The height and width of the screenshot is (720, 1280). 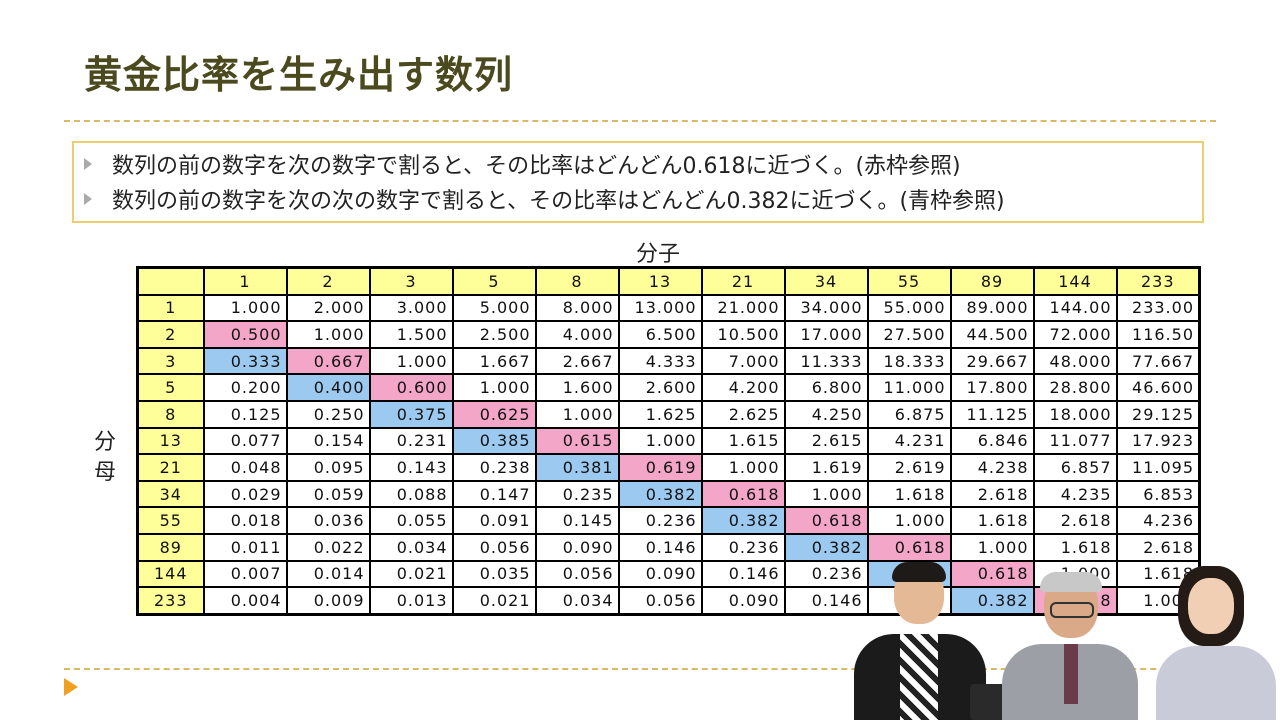 I want to click on inverse-square-ratio-cell: 0.375, so click(x=411, y=414).